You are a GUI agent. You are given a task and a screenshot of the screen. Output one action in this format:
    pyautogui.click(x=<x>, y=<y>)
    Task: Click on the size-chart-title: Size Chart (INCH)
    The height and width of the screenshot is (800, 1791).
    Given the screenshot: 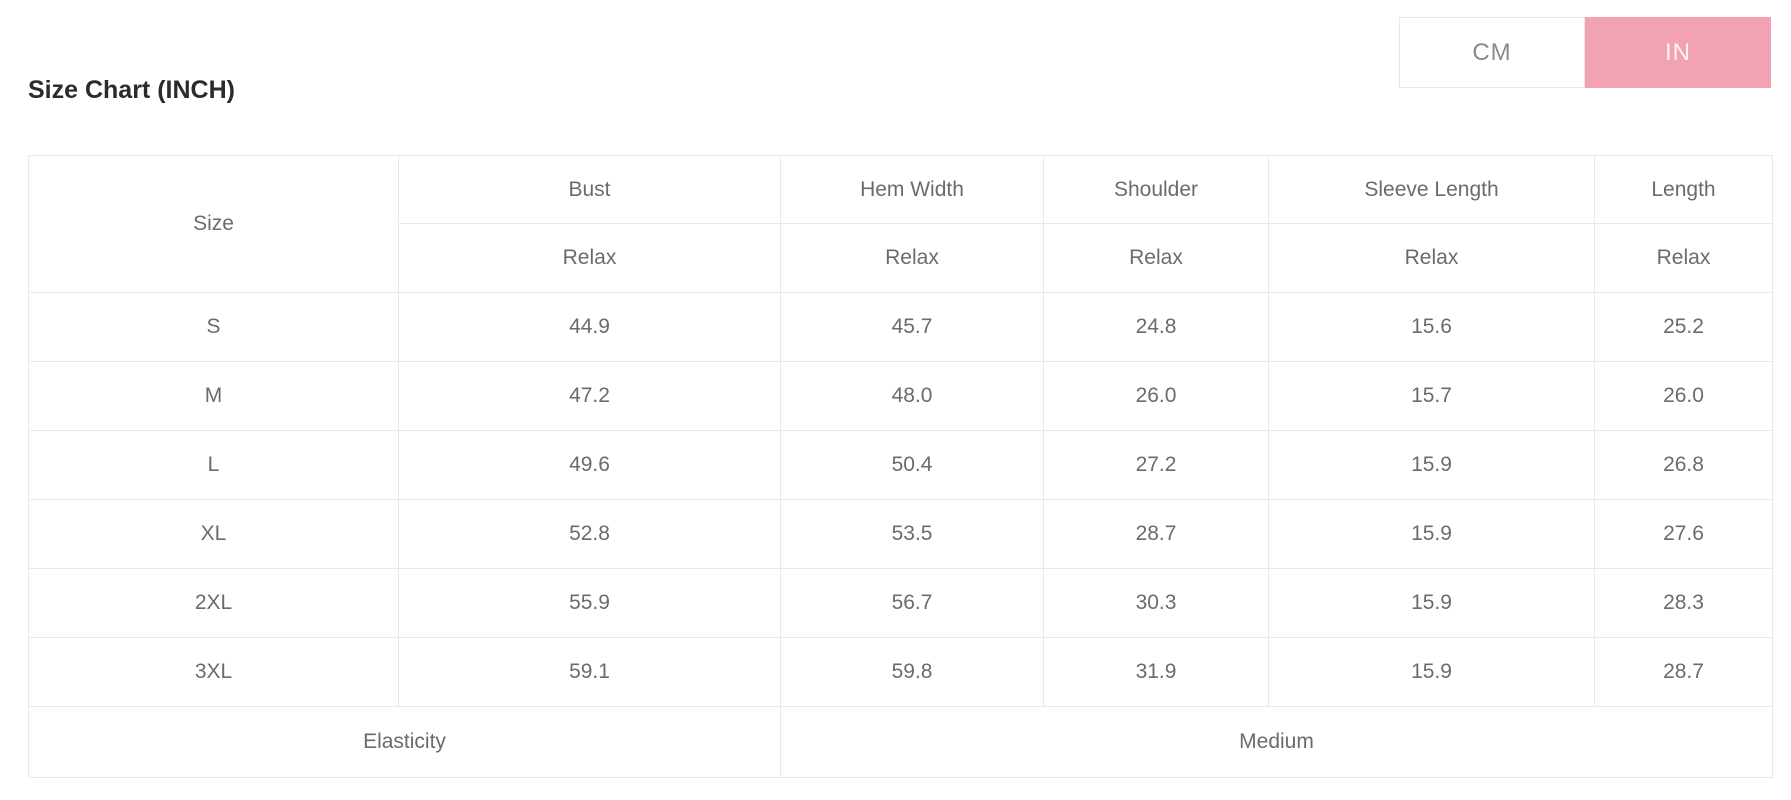 What is the action you would take?
    pyautogui.click(x=131, y=90)
    